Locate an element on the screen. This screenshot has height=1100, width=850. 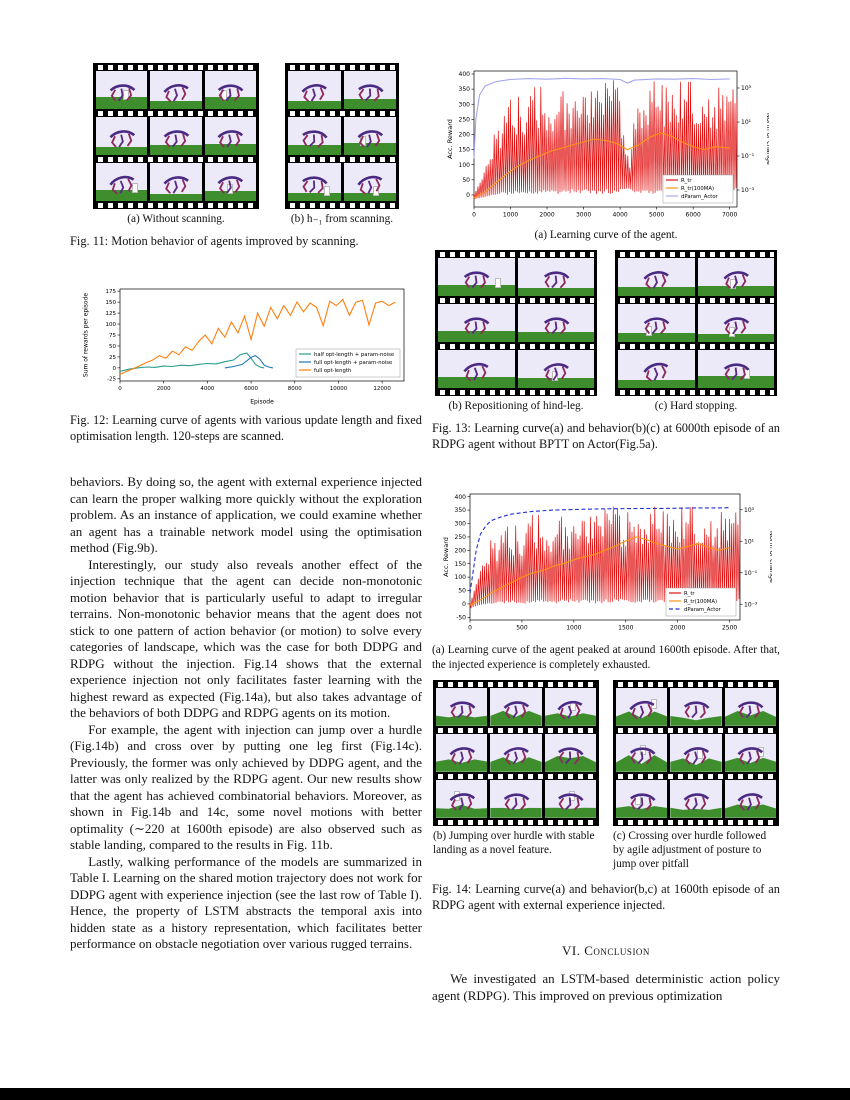
subcaption-fig11b: (b) h₋₁ from scanning. is located at coordinates (342, 219).